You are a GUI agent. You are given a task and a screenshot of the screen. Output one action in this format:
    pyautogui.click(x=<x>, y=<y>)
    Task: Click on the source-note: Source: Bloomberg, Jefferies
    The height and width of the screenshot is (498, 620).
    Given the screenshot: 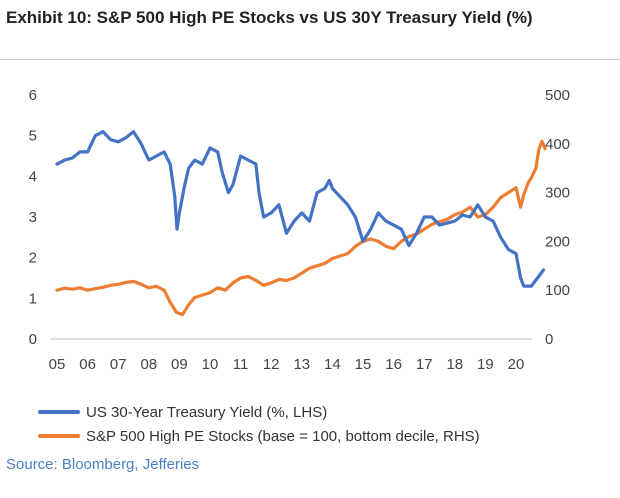 What is the action you would take?
    pyautogui.click(x=103, y=464)
    